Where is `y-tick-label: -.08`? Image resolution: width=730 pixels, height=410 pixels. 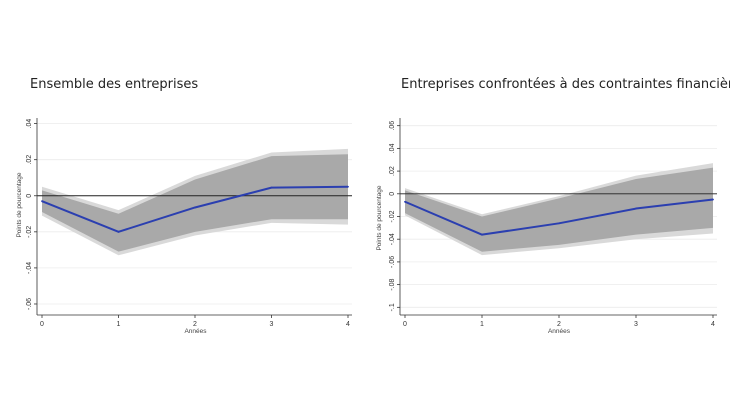 y-tick-label: -.08 is located at coordinates (392, 284).